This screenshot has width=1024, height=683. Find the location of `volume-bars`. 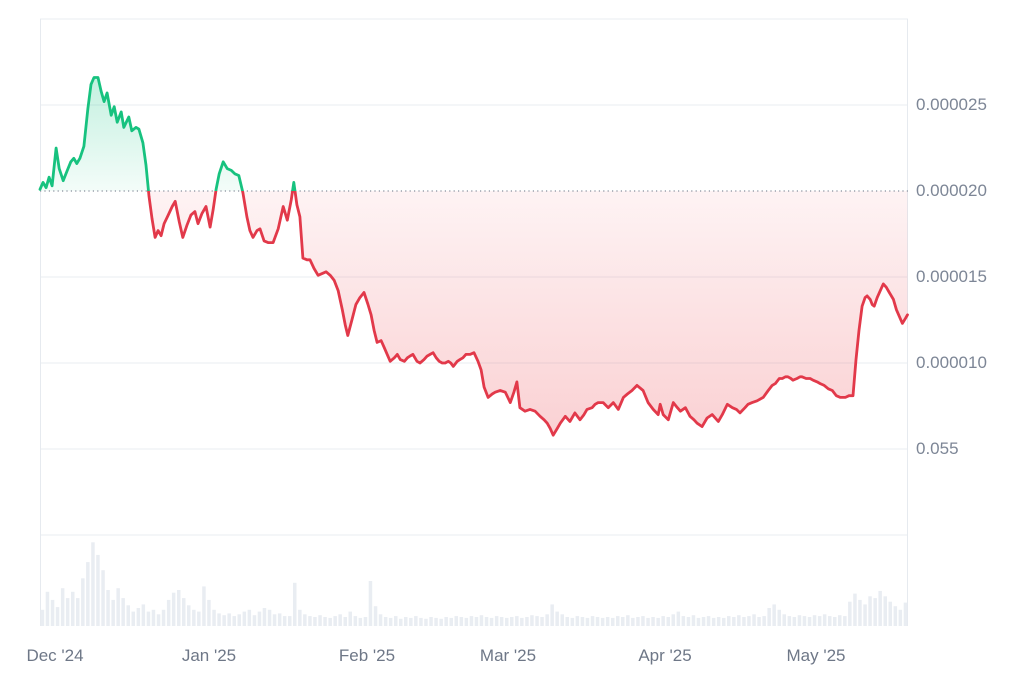

volume-bars is located at coordinates (474, 584).